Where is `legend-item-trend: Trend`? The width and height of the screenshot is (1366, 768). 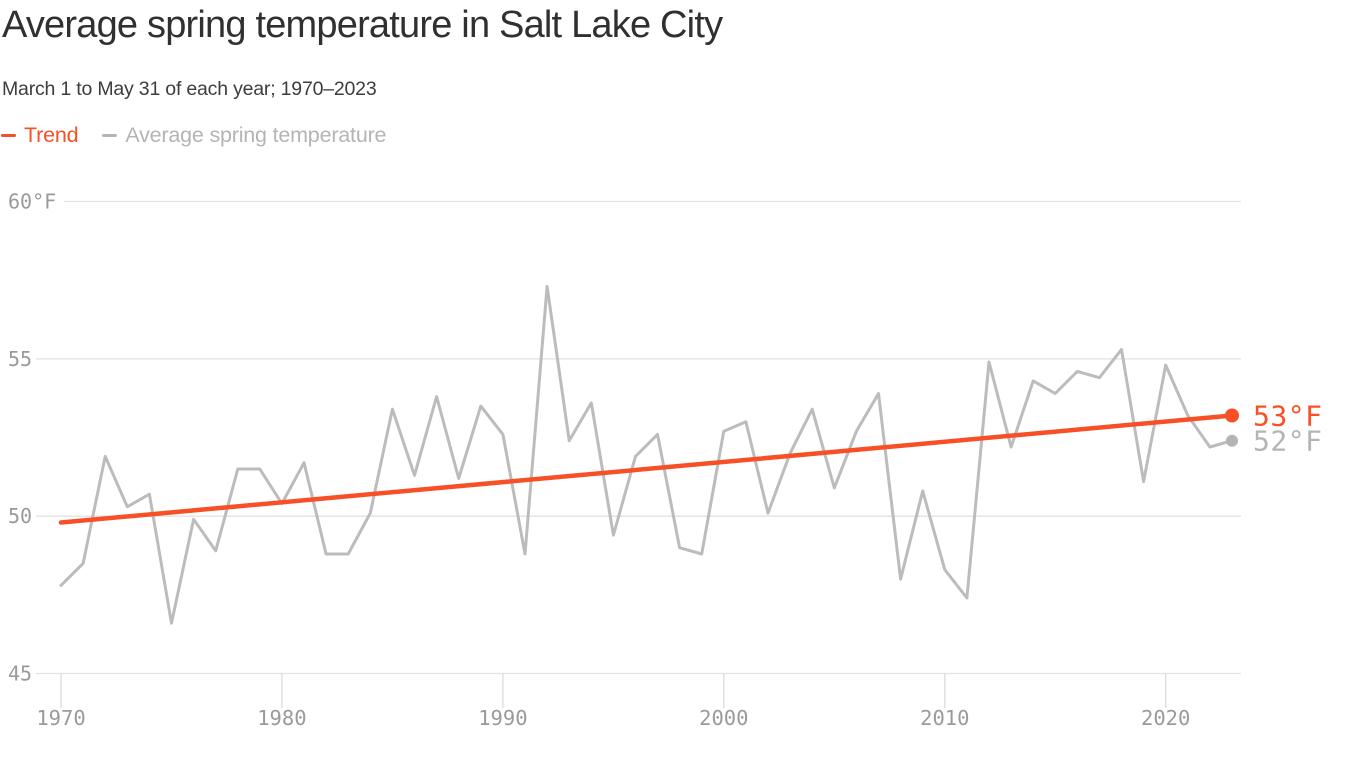 legend-item-trend: Trend is located at coordinates (40, 135).